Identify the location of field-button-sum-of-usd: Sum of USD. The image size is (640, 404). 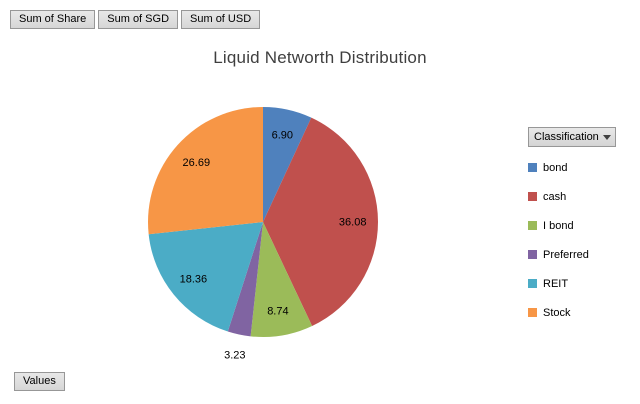
(221, 19).